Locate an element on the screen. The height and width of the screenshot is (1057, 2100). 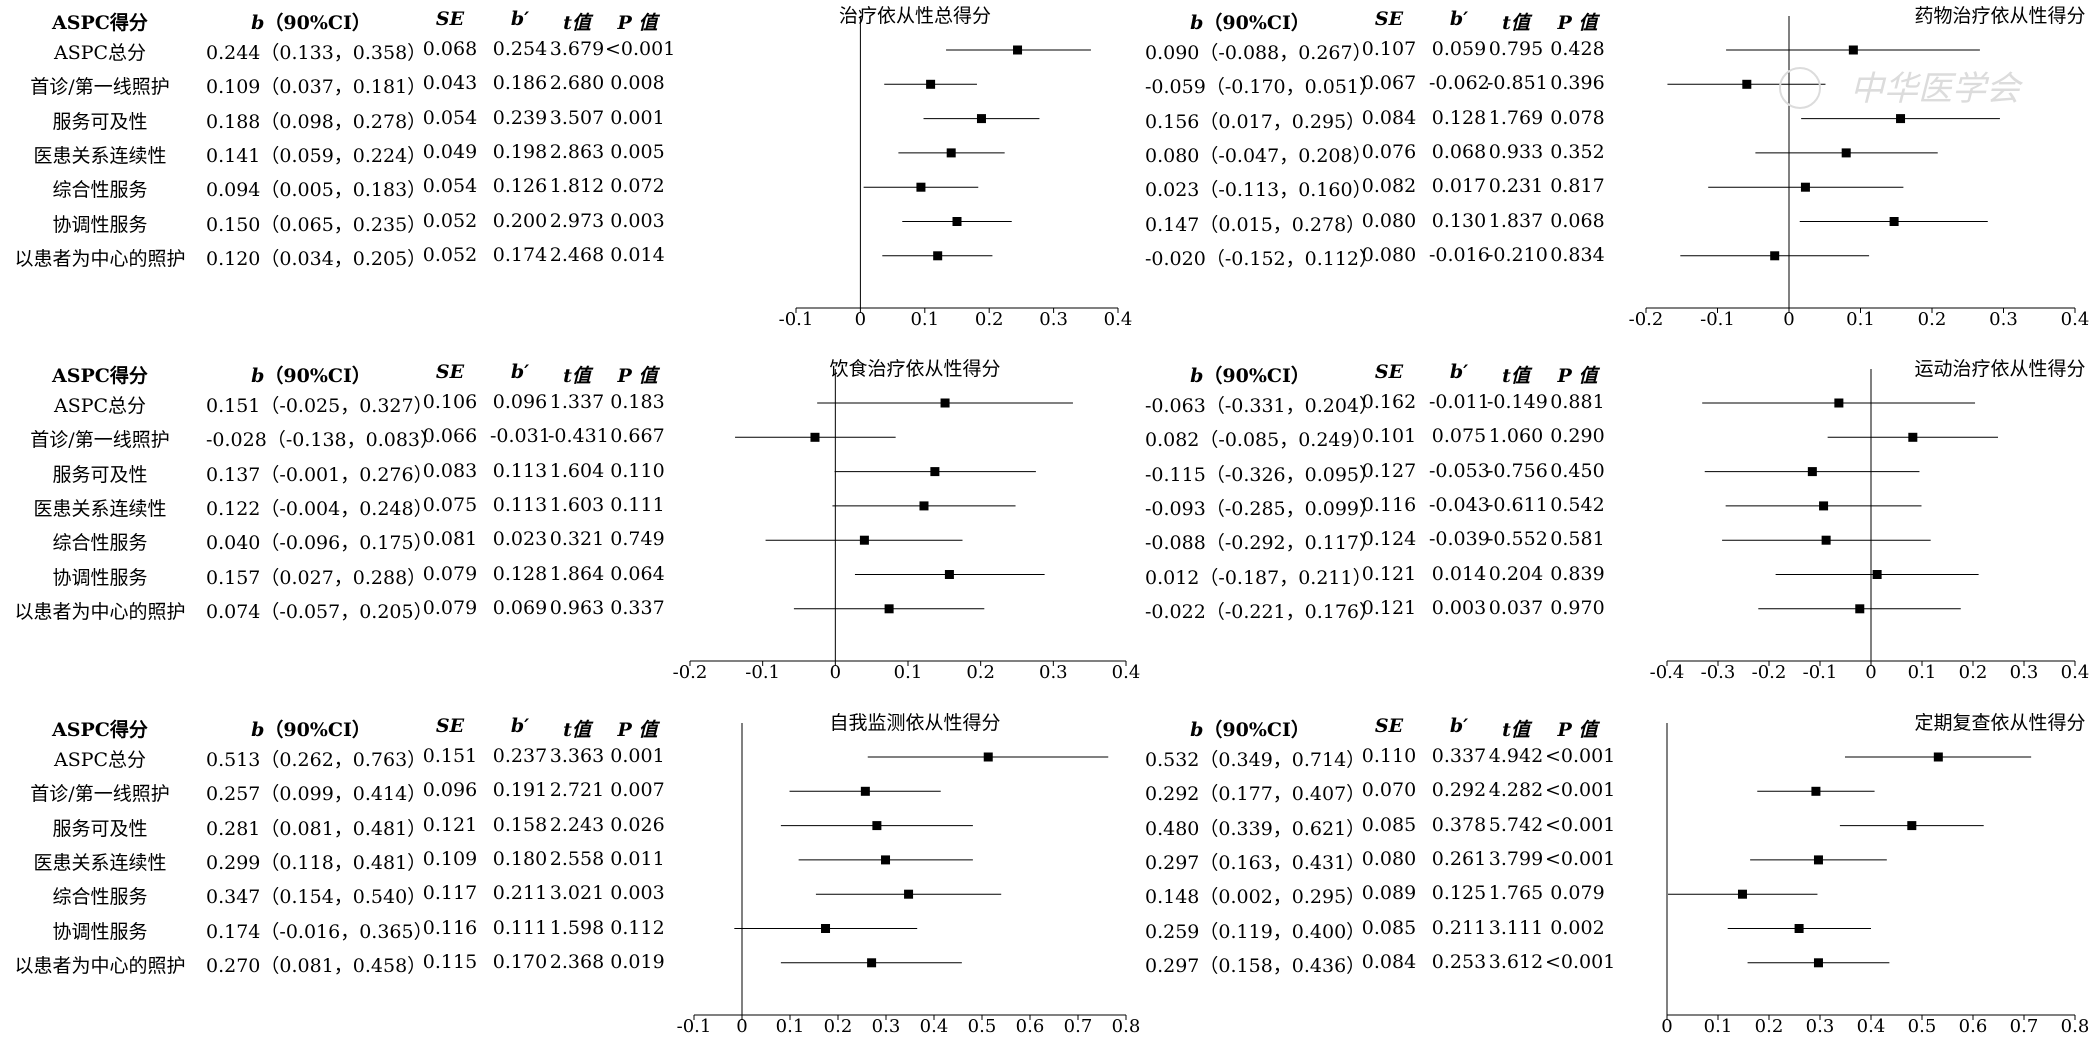
b-ci-cell: -0.059（-0.170，0.051） is located at coordinates (1262, 87).